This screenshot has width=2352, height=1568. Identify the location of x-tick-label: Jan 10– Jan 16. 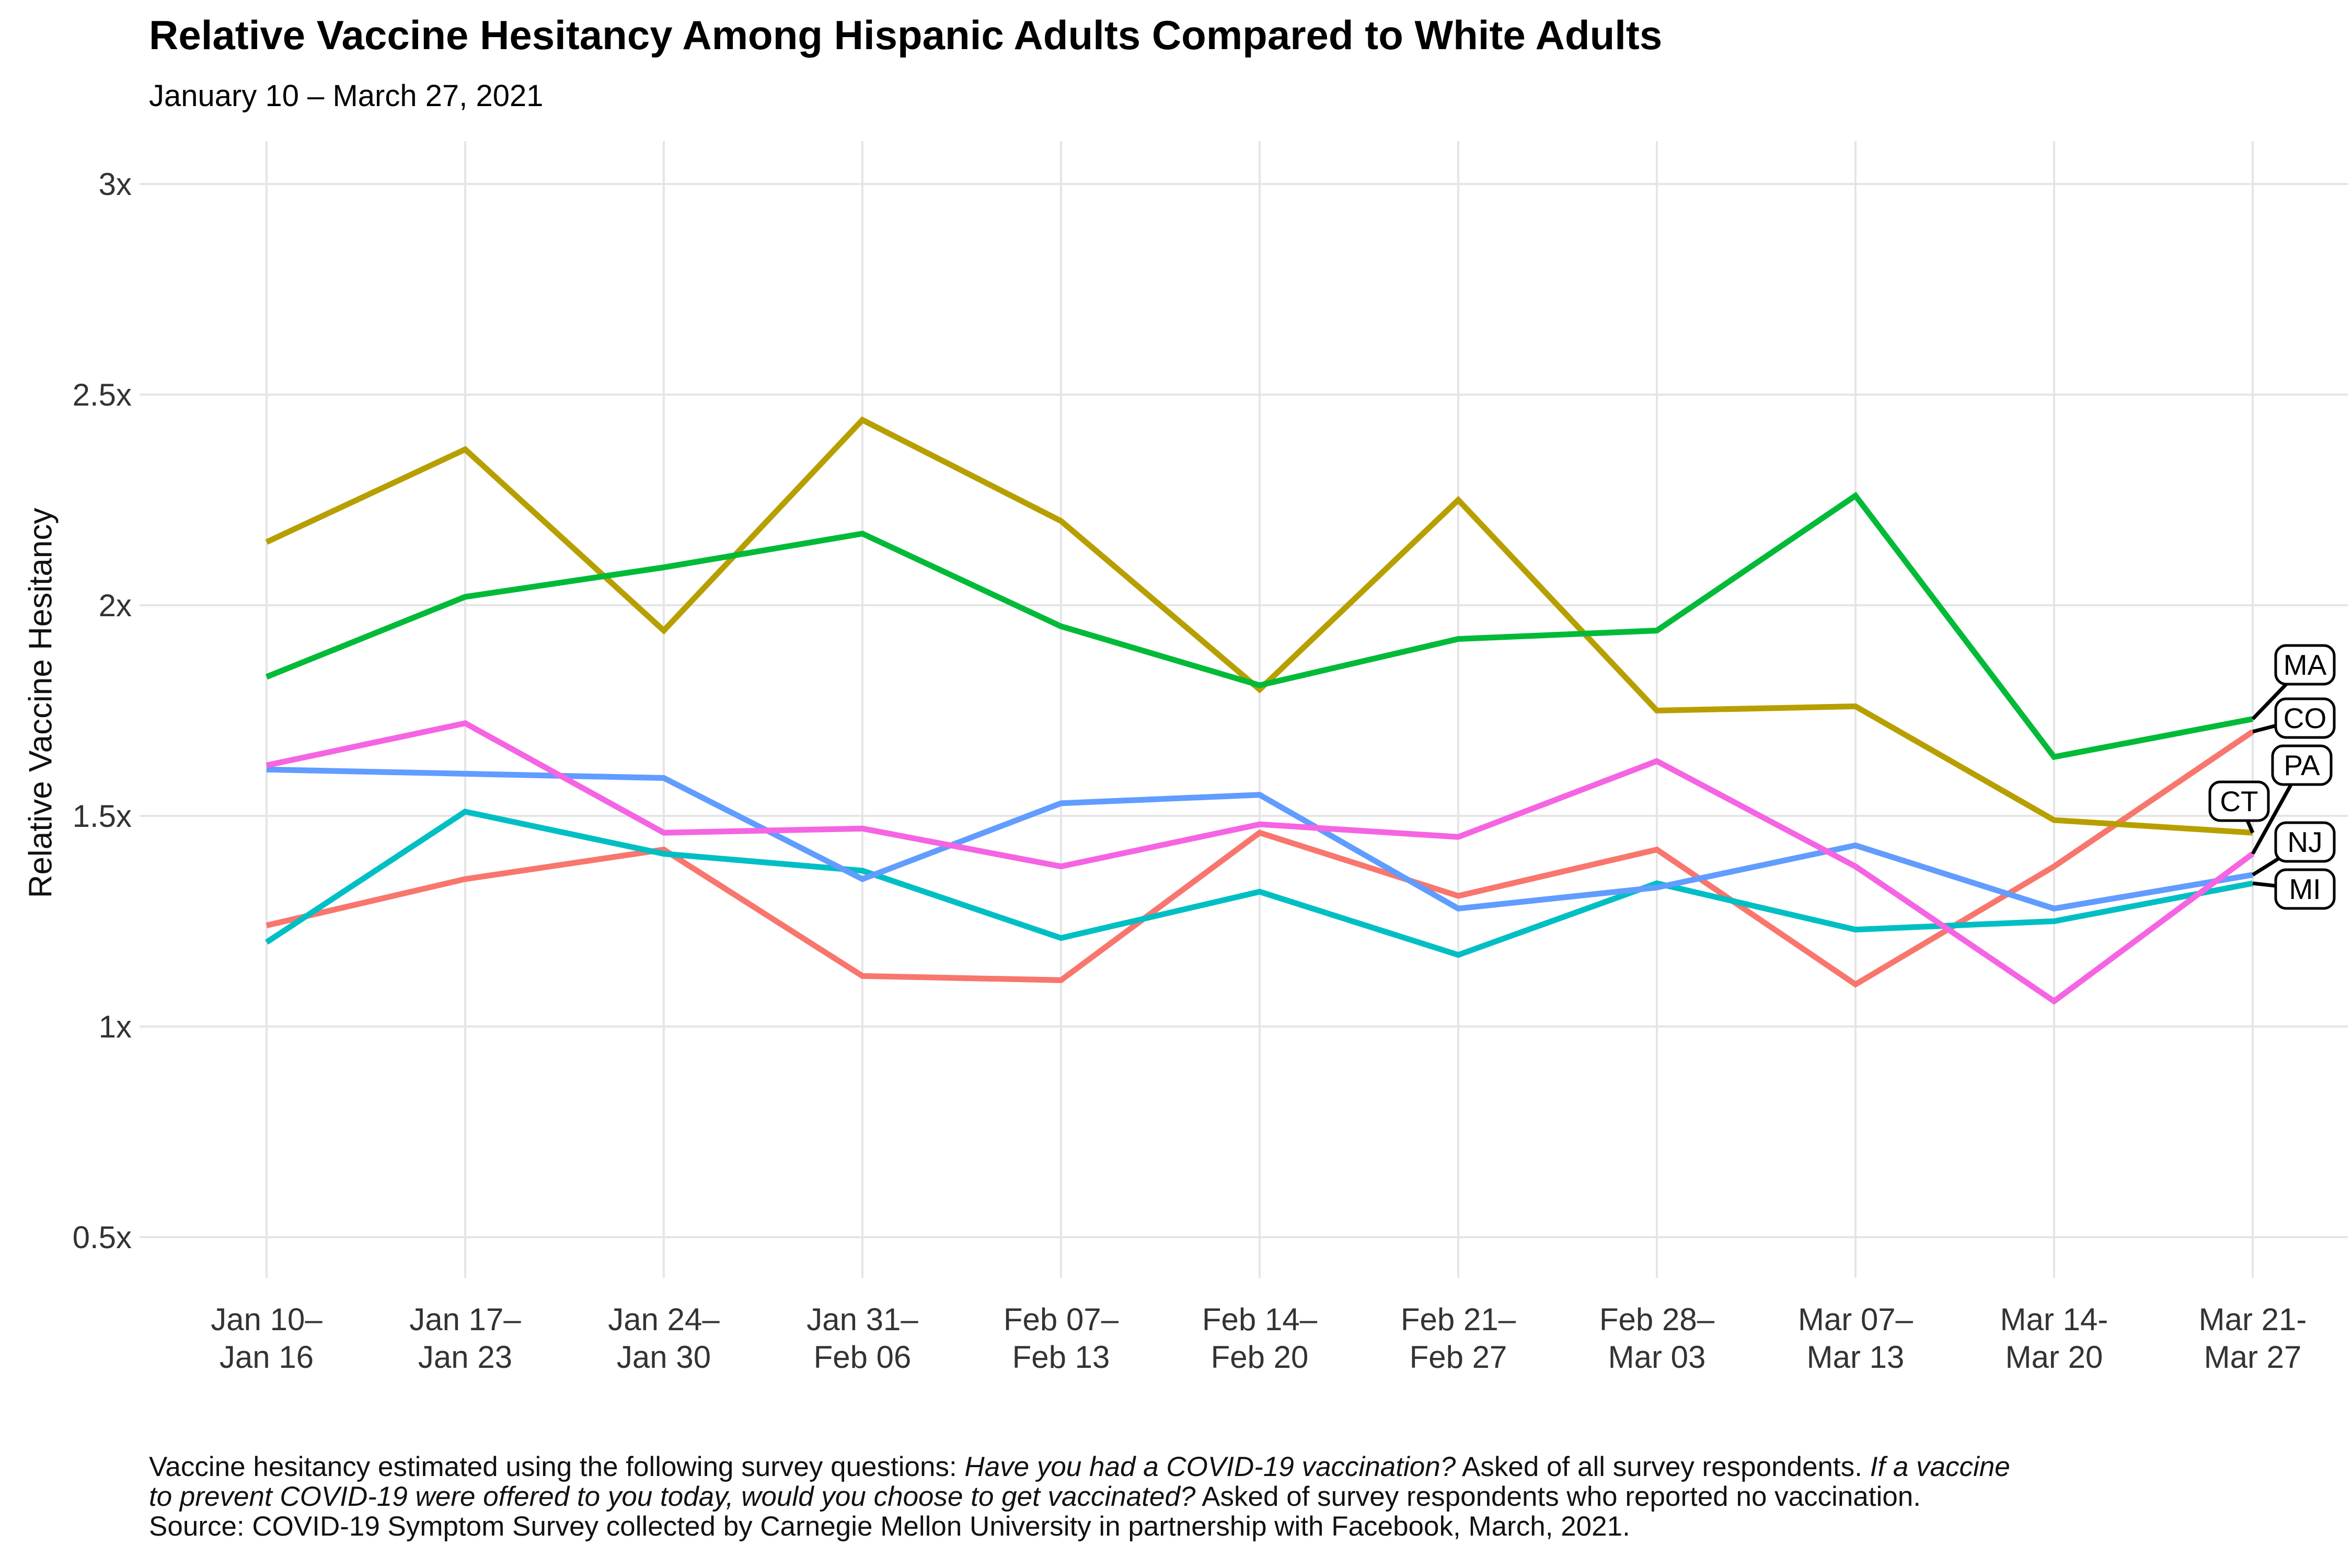
(266, 1338).